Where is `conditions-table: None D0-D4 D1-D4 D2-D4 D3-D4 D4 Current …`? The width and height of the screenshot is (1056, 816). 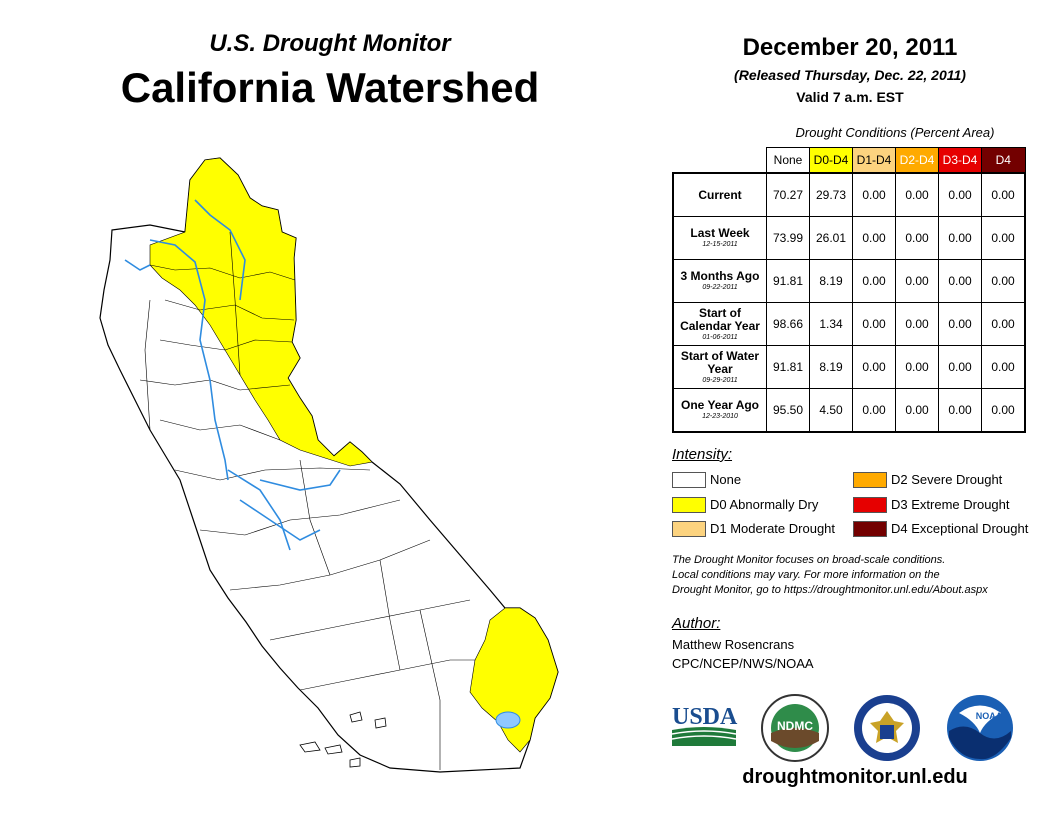
conditions-table: None D0-D4 D1-D4 D2-D4 D3-D4 D4 Current … is located at coordinates (849, 290).